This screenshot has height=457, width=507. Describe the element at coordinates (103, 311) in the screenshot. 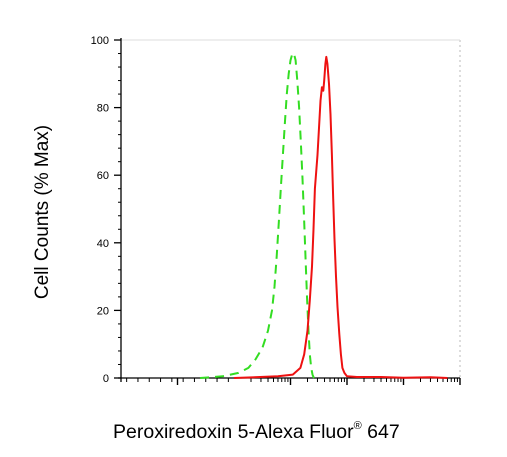

I see `y-tick-label: 20` at that location.